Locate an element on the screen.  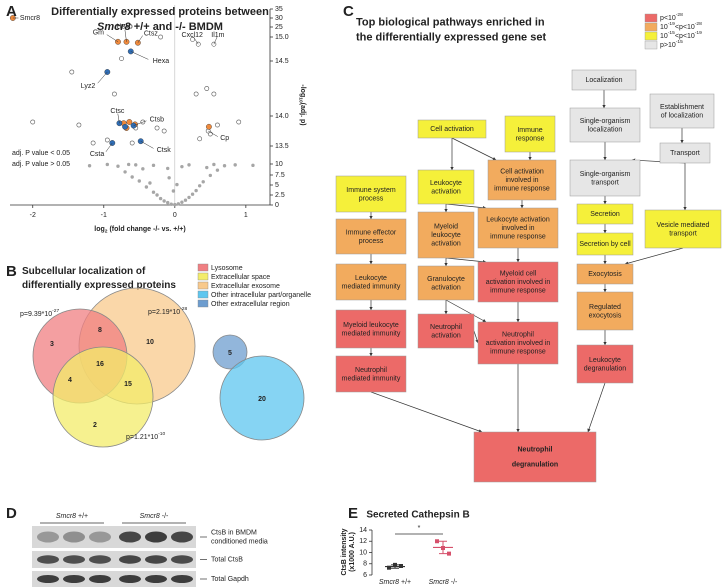
pathway-node-label-line: activation involved in is located at coordinates (518, 343).